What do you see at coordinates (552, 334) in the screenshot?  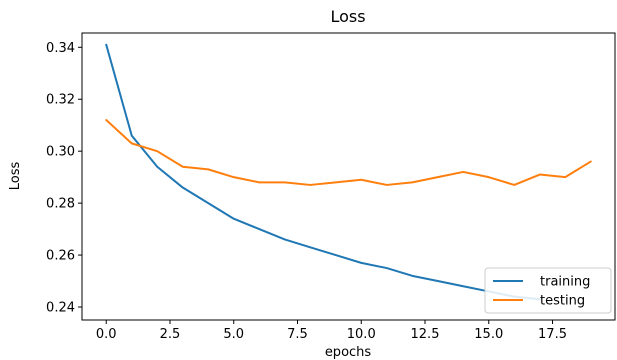 I see `x-tick-label: 17.5` at bounding box center [552, 334].